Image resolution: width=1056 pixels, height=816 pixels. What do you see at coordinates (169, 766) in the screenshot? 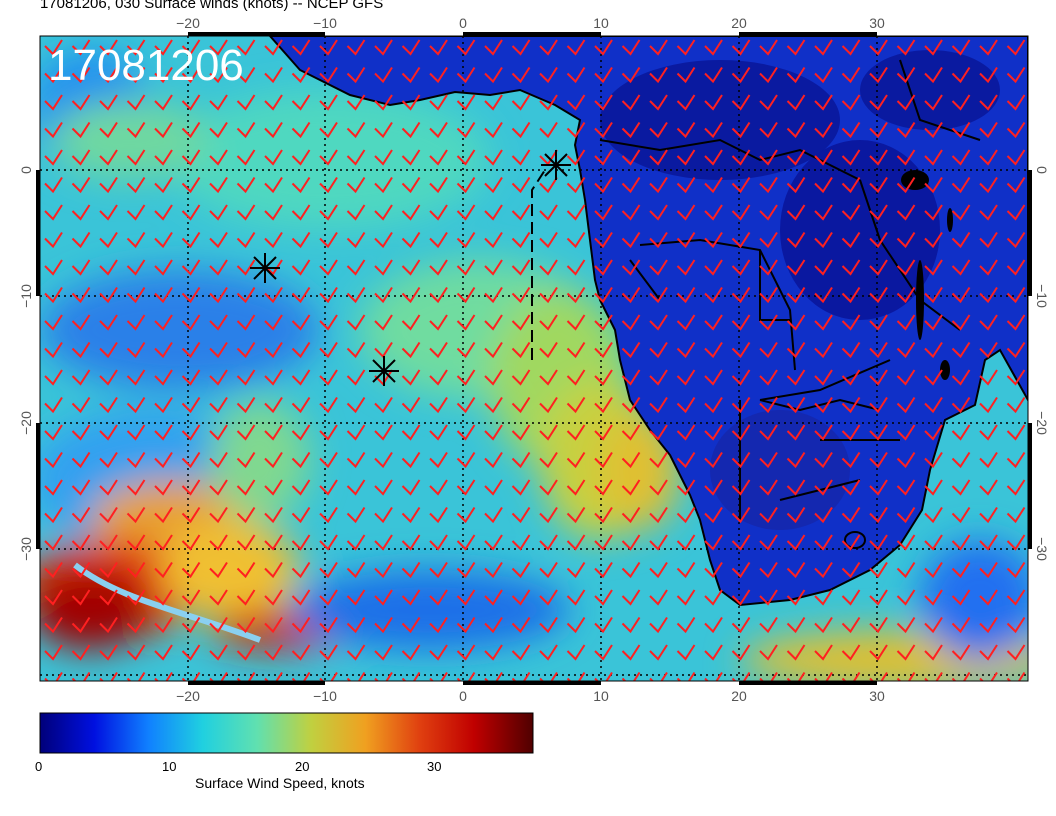
I see `colorbar-tick: 10` at bounding box center [169, 766].